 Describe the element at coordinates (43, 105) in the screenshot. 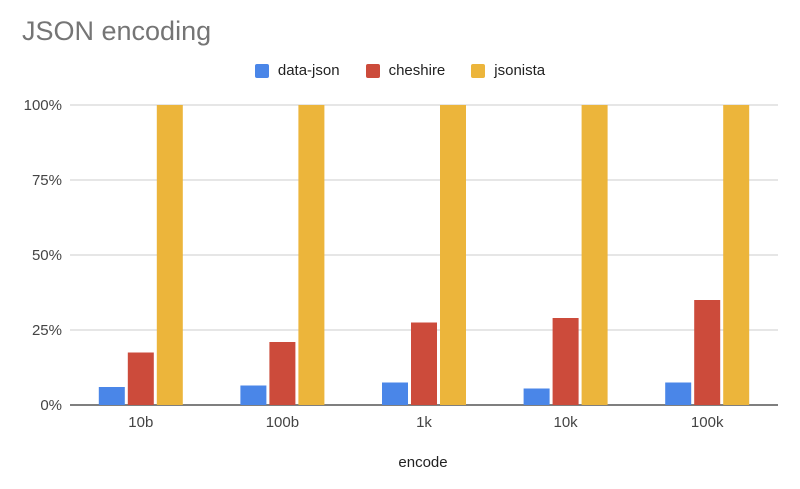

I see `y-tick-label: 100%` at that location.